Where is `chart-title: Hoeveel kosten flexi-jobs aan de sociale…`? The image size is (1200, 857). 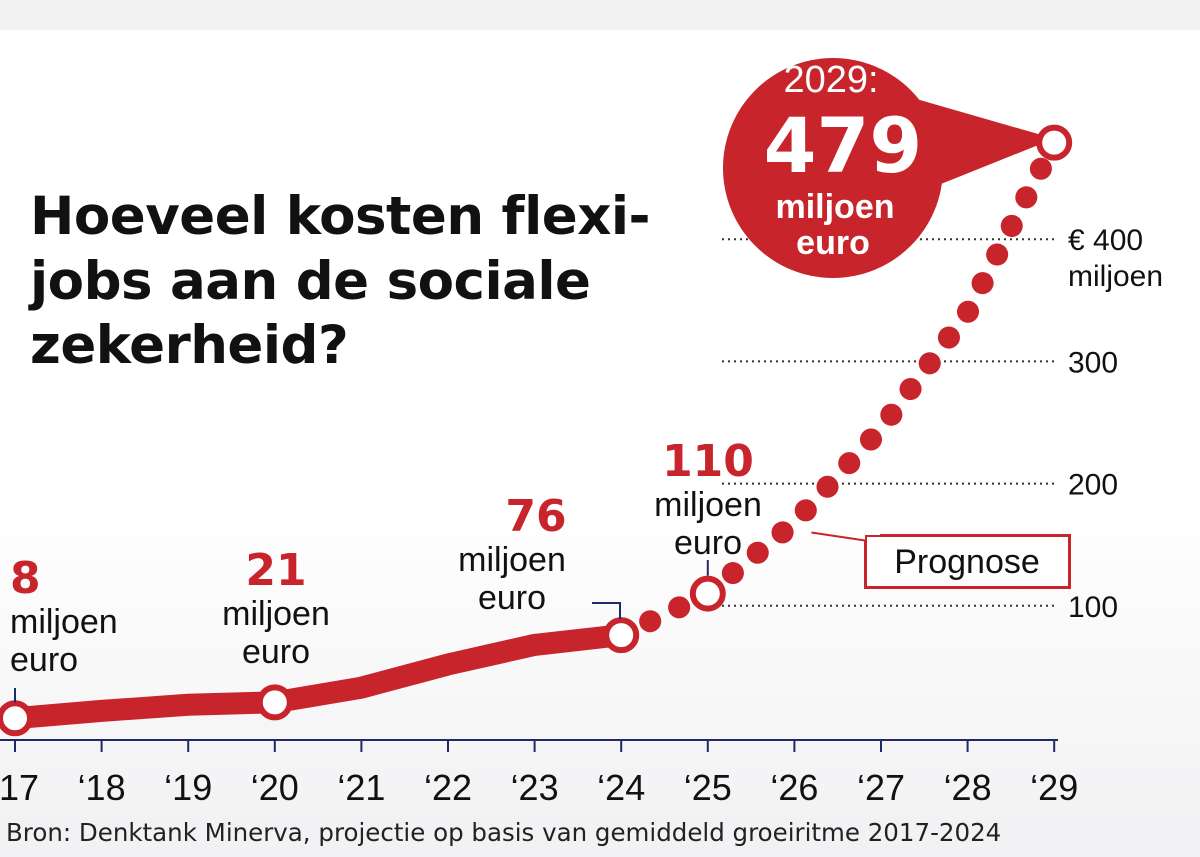 chart-title: Hoeveel kosten flexi-jobs aan de sociale… is located at coordinates (340, 281).